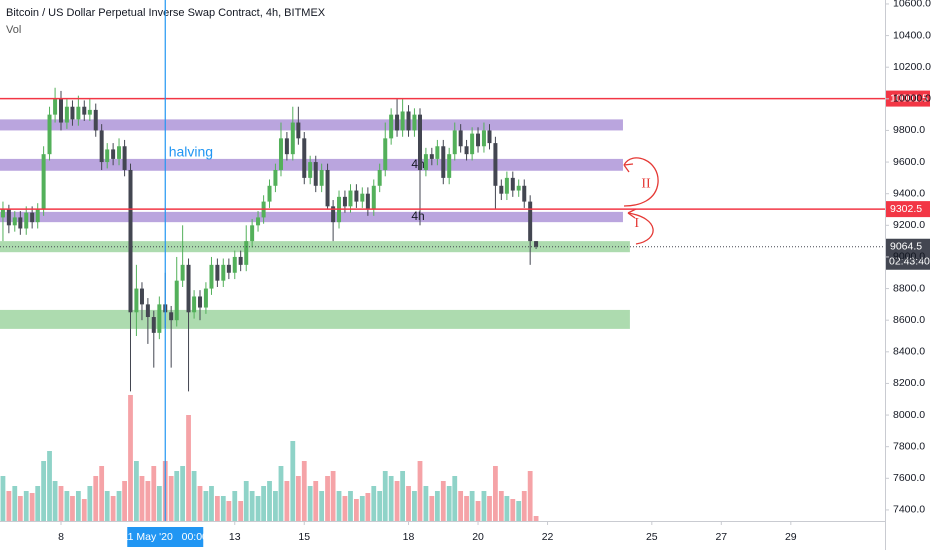 The width and height of the screenshot is (932, 550). I want to click on arrow, so click(640, 228).